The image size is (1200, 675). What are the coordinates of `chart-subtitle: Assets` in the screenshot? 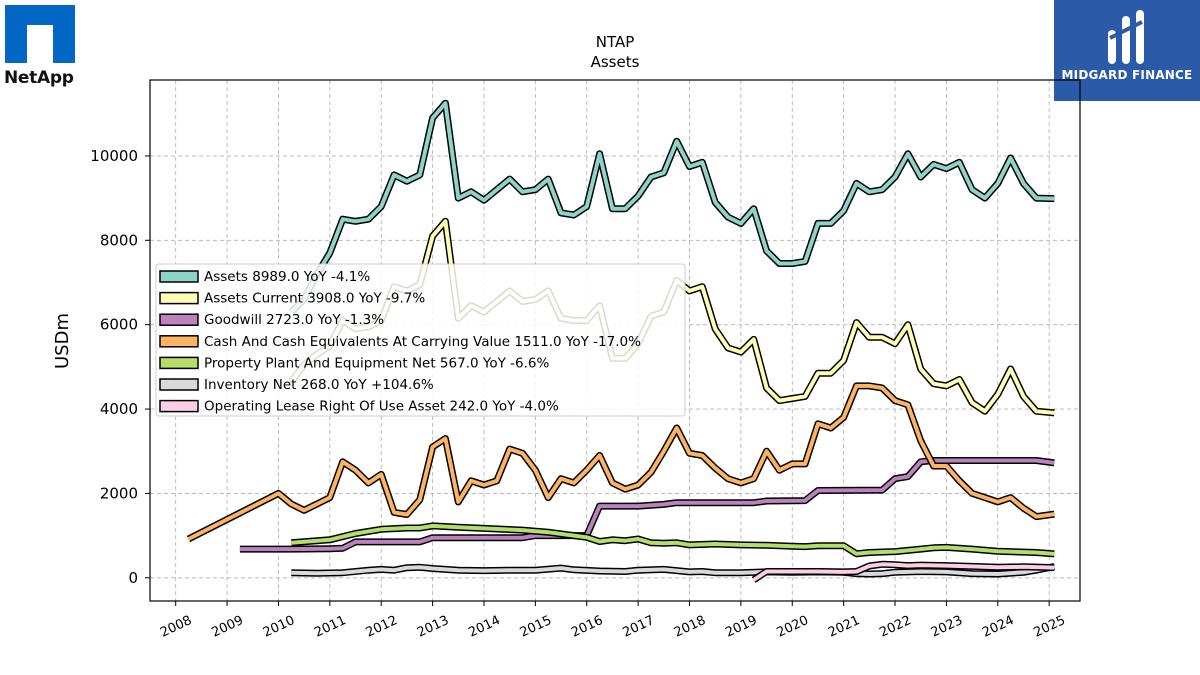 It's located at (615, 62).